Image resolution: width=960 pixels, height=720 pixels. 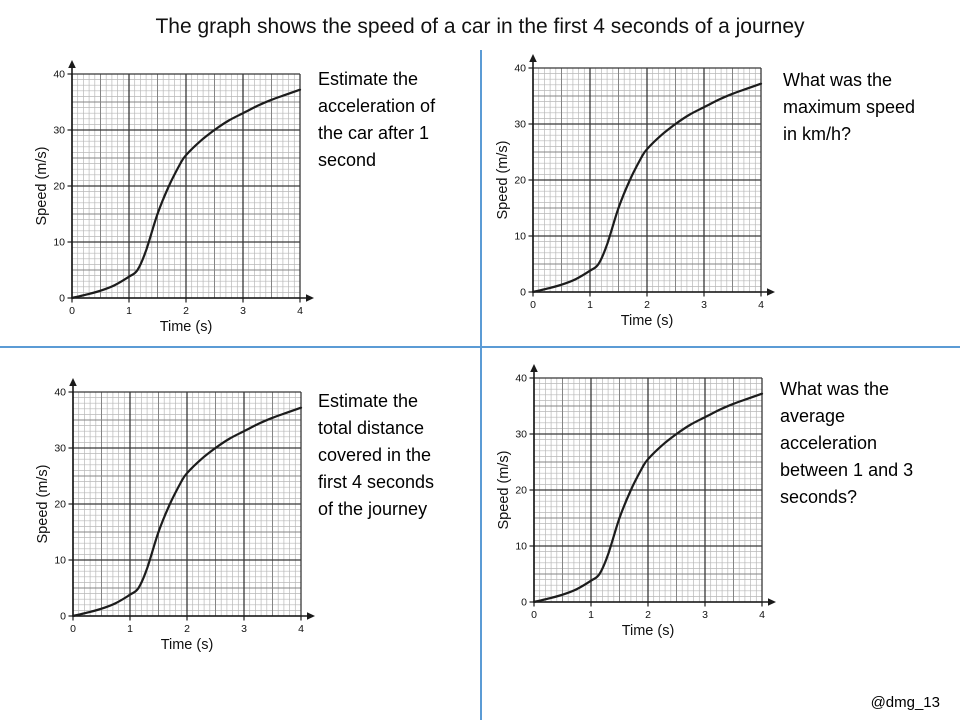 What do you see at coordinates (905, 702) in the screenshot?
I see `watermark: @dmg_13` at bounding box center [905, 702].